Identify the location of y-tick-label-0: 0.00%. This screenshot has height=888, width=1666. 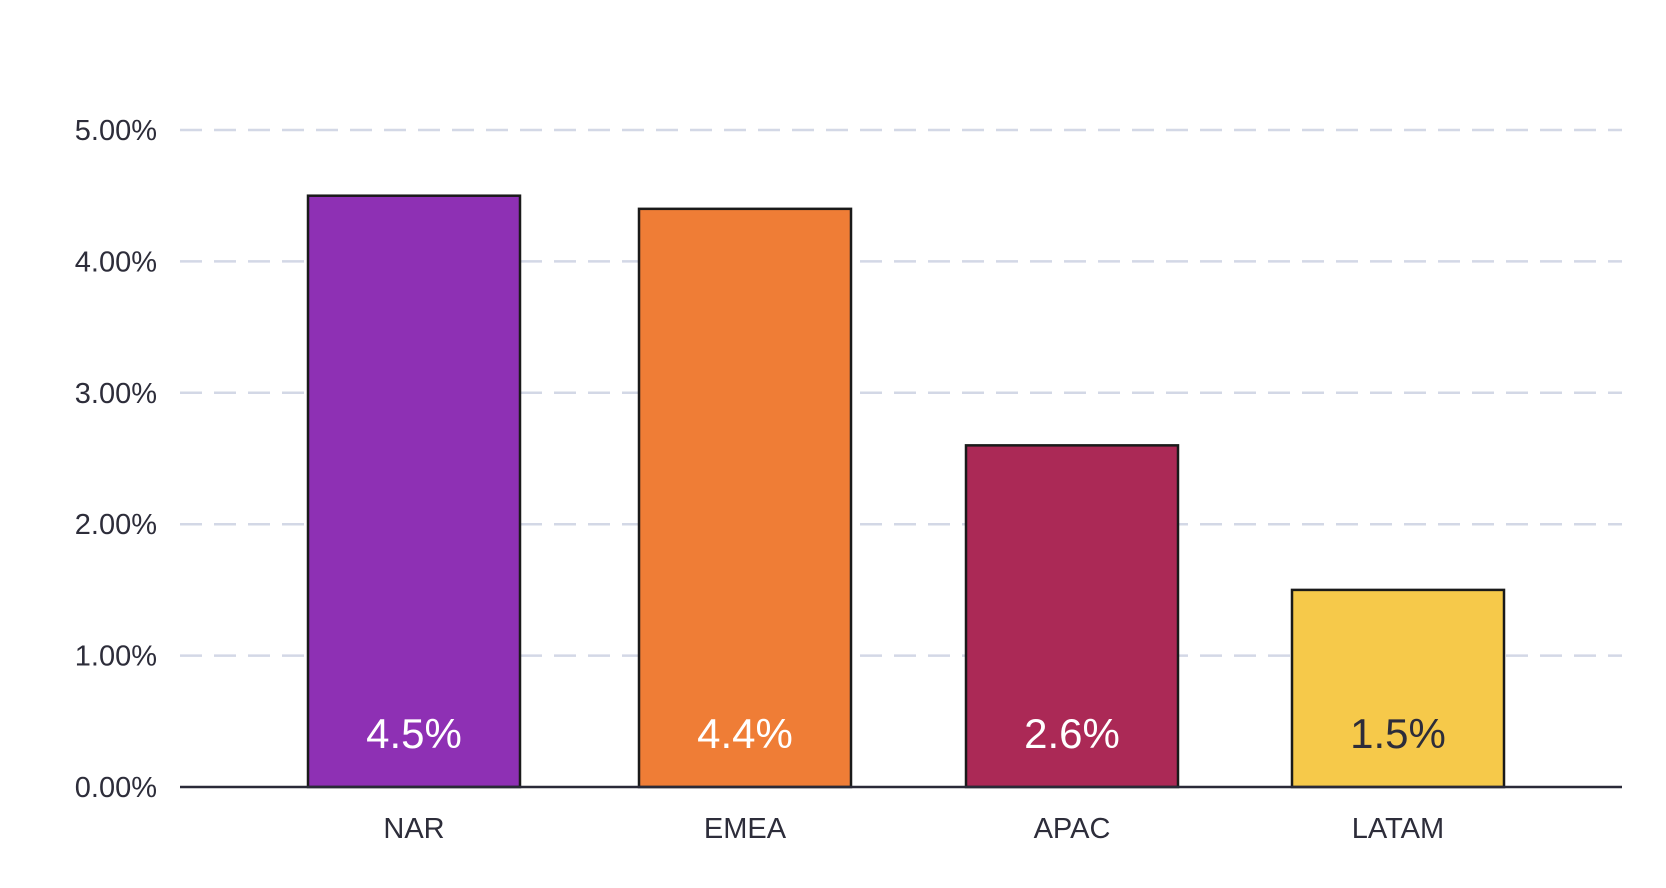
(116, 788).